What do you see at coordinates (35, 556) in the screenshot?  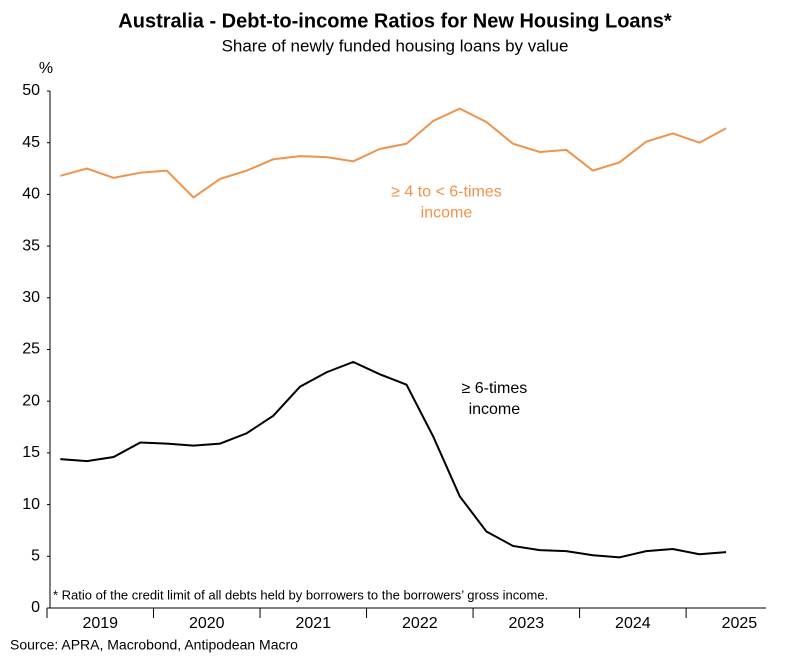 I see `y-tick-label: 5` at bounding box center [35, 556].